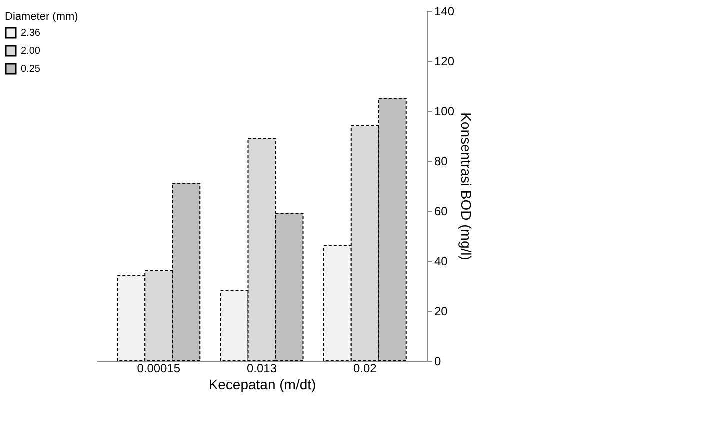 The height and width of the screenshot is (437, 717). What do you see at coordinates (441, 211) in the screenshot?
I see `y-tick-label: 60` at bounding box center [441, 211].